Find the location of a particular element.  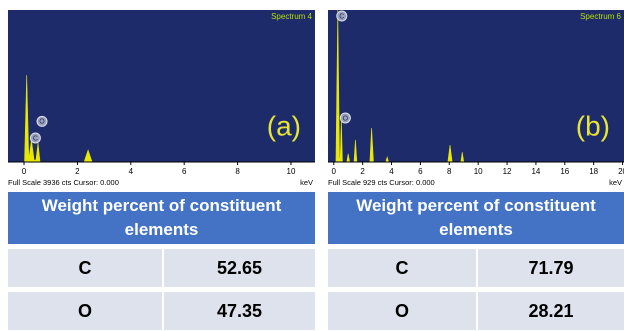

spectrum-title: Spectrum 6 is located at coordinates (600, 16).